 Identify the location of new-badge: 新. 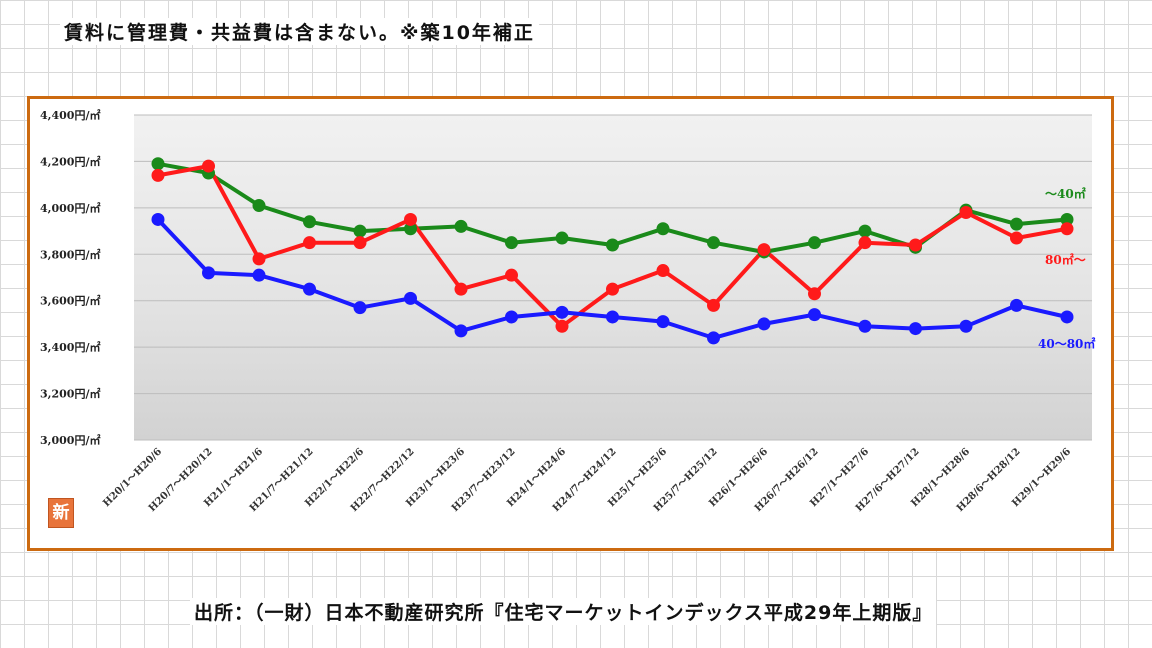
(61, 513).